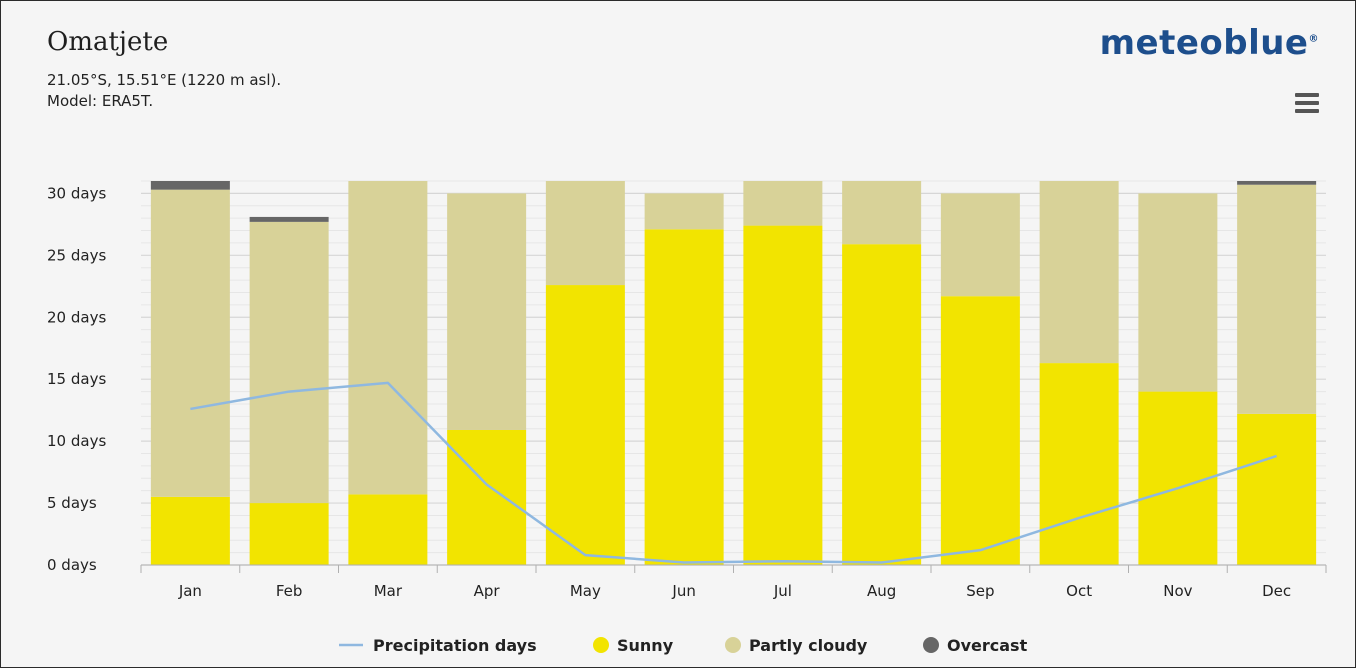 This screenshot has height=668, width=1356. I want to click on x-tick-label: May, so click(585, 591).